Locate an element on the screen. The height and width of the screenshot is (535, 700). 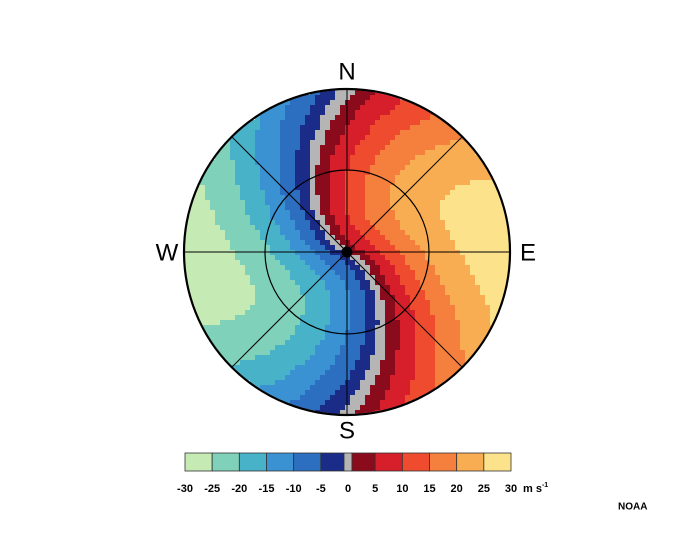
colorbar-tick-label: -30 is located at coordinates (185, 489).